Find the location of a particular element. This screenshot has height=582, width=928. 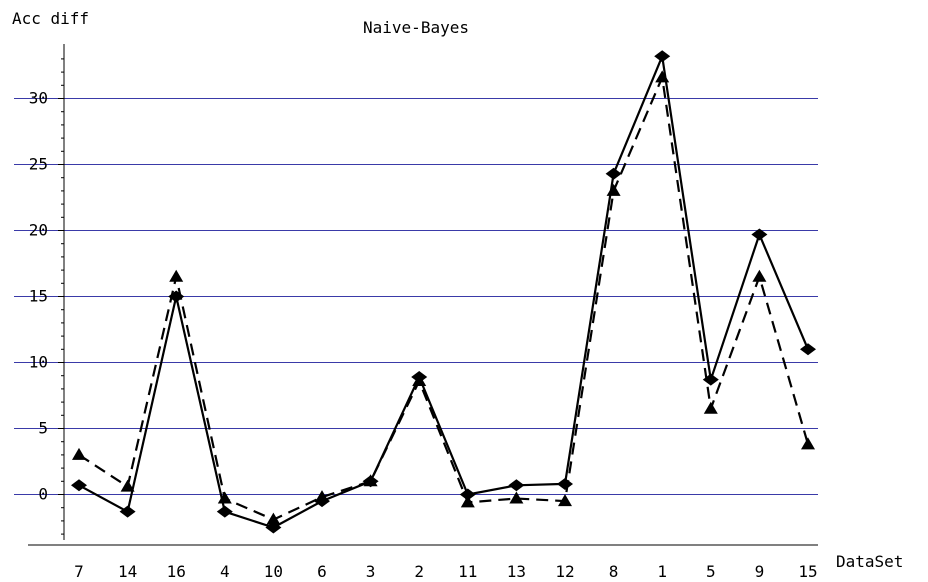

y-tick-label: 25 is located at coordinates (38, 164).